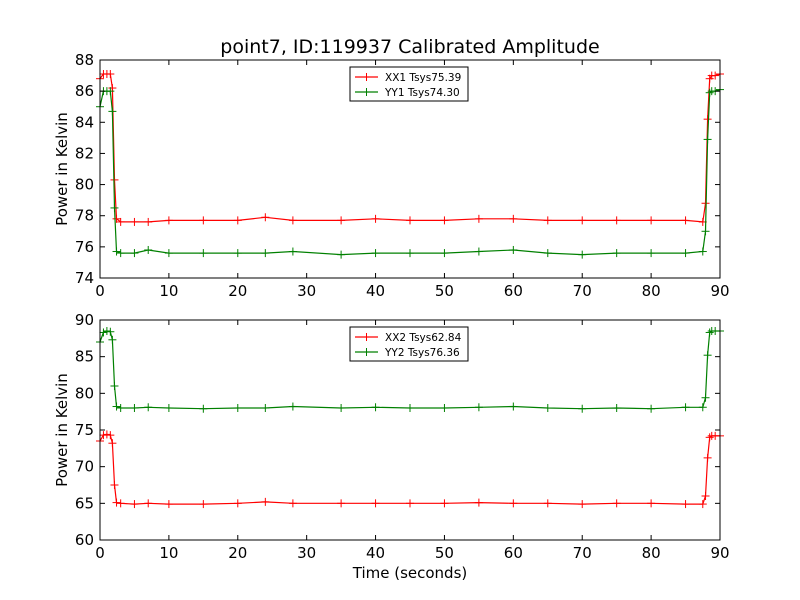 This screenshot has height=600, width=800. What do you see at coordinates (84, 60) in the screenshot?
I see `y-tick-label: 88` at bounding box center [84, 60].